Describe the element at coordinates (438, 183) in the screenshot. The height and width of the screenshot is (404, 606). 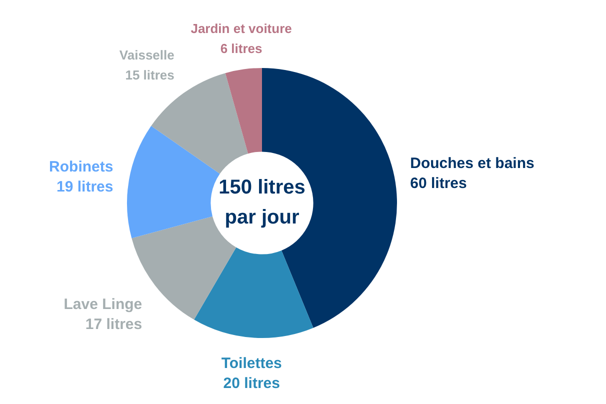
I see `data-label: 60 litres` at that location.